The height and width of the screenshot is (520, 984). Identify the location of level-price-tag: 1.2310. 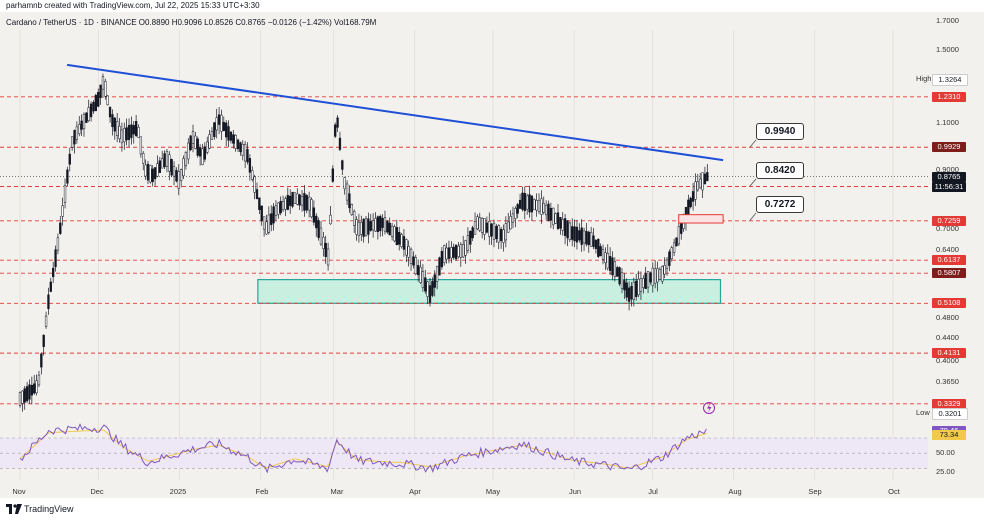
(949, 96).